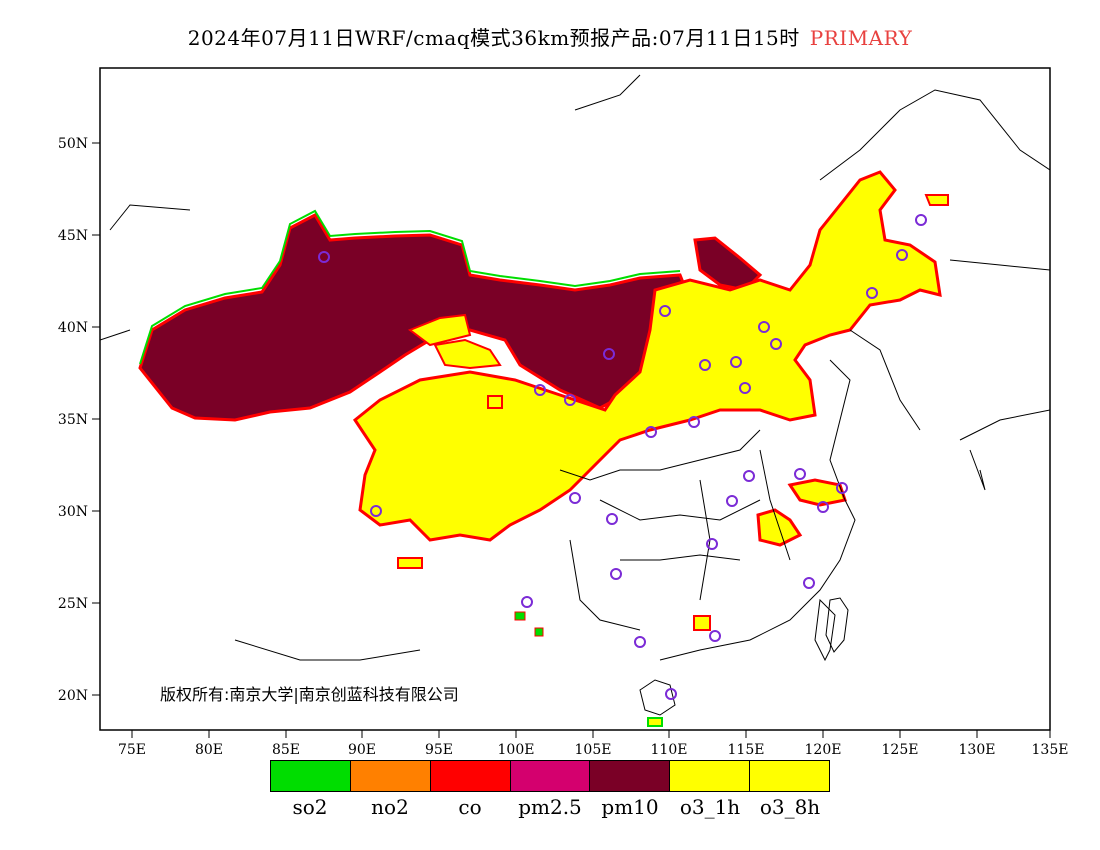 Image resolution: width=1100 pixels, height=850 pixels. I want to click on lat-tick-50n: 50N, so click(73, 144).